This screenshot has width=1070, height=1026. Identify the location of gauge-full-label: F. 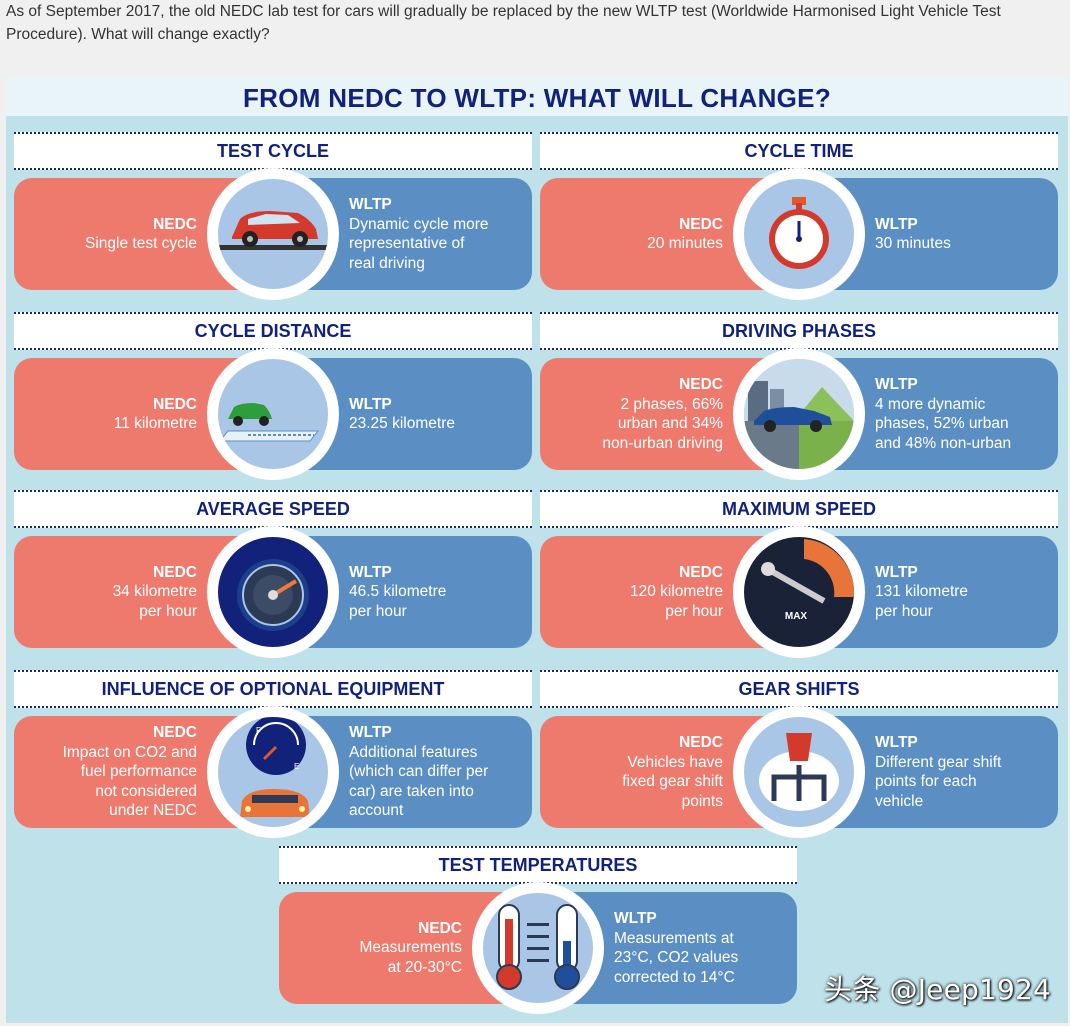
(258, 730).